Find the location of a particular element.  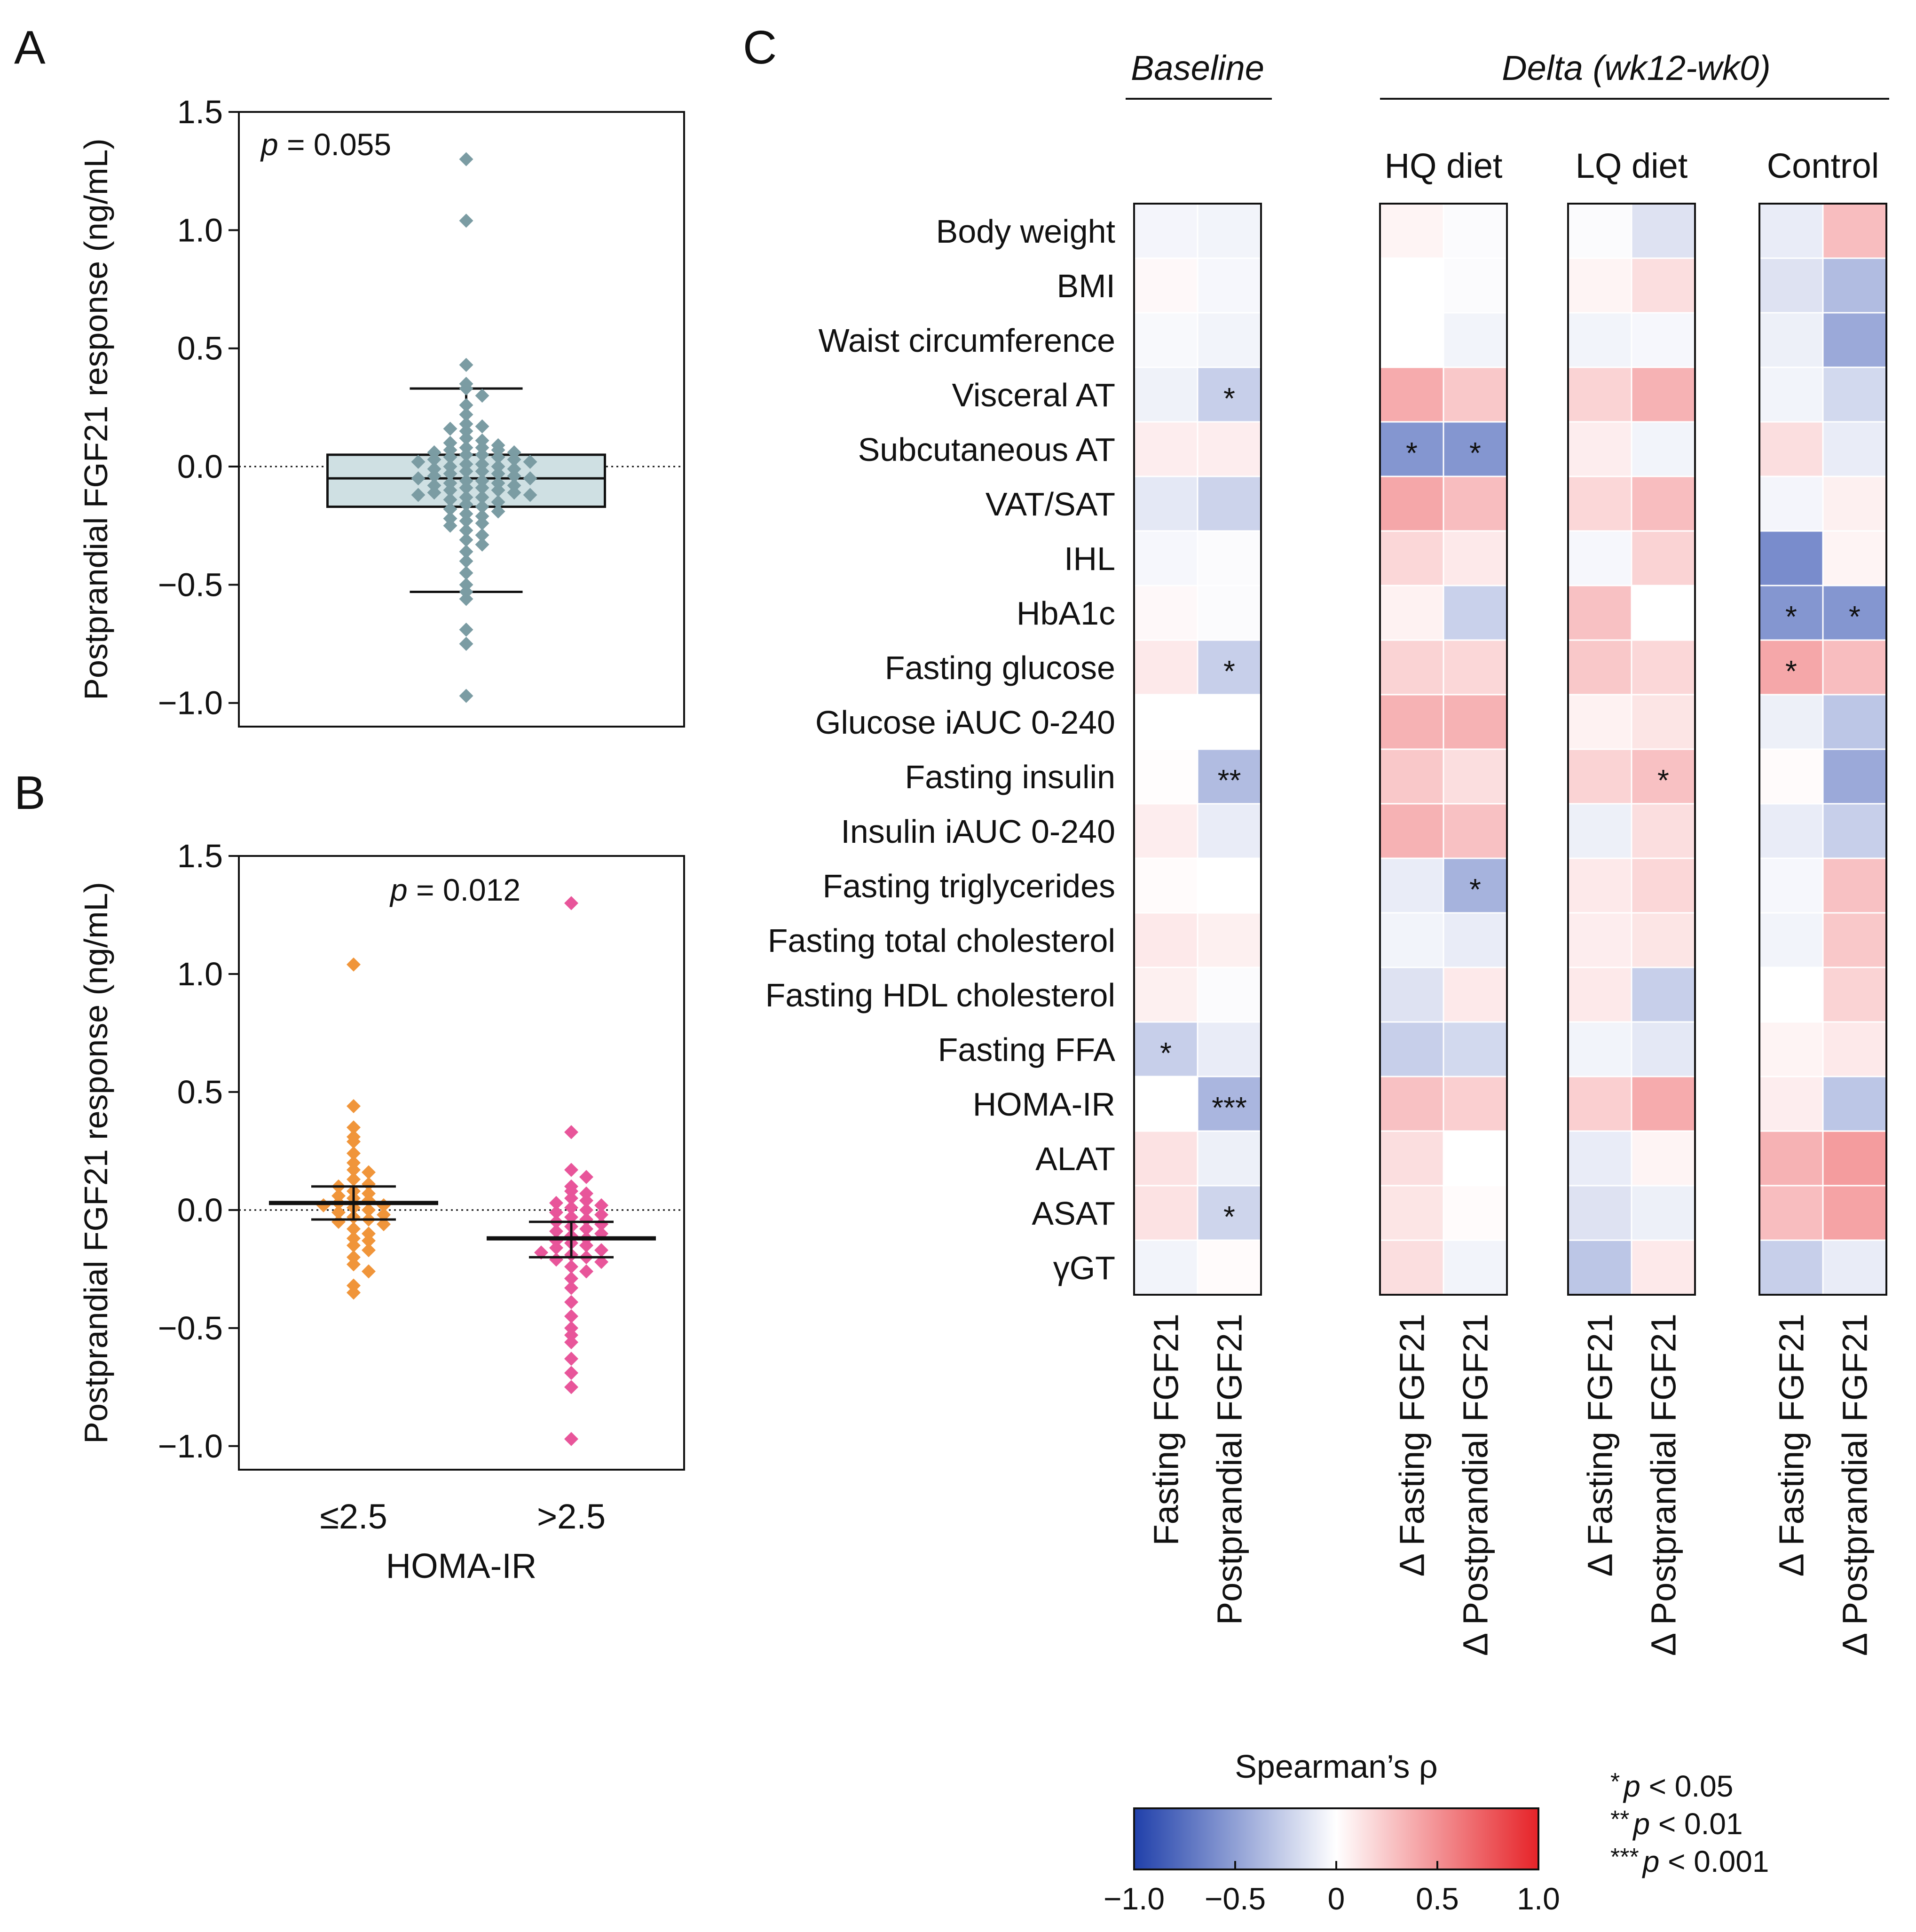

column-label: Δ Postprandial FGF21 is located at coordinates (1663, 1485).